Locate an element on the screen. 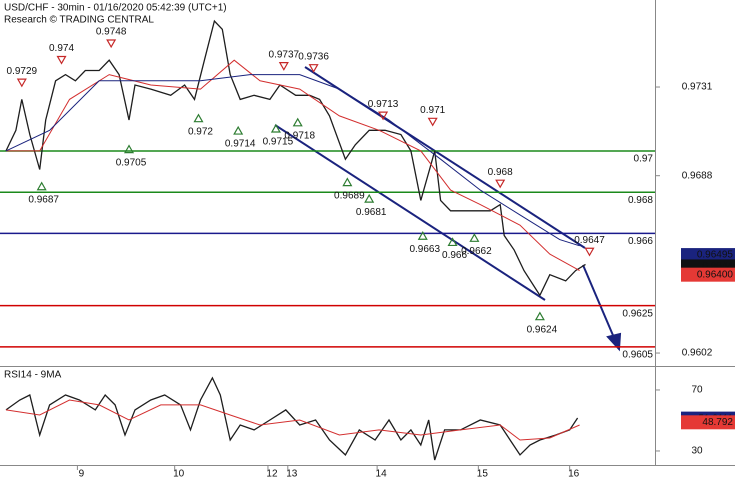  y-tick-label: 0.9602 is located at coordinates (697, 353).